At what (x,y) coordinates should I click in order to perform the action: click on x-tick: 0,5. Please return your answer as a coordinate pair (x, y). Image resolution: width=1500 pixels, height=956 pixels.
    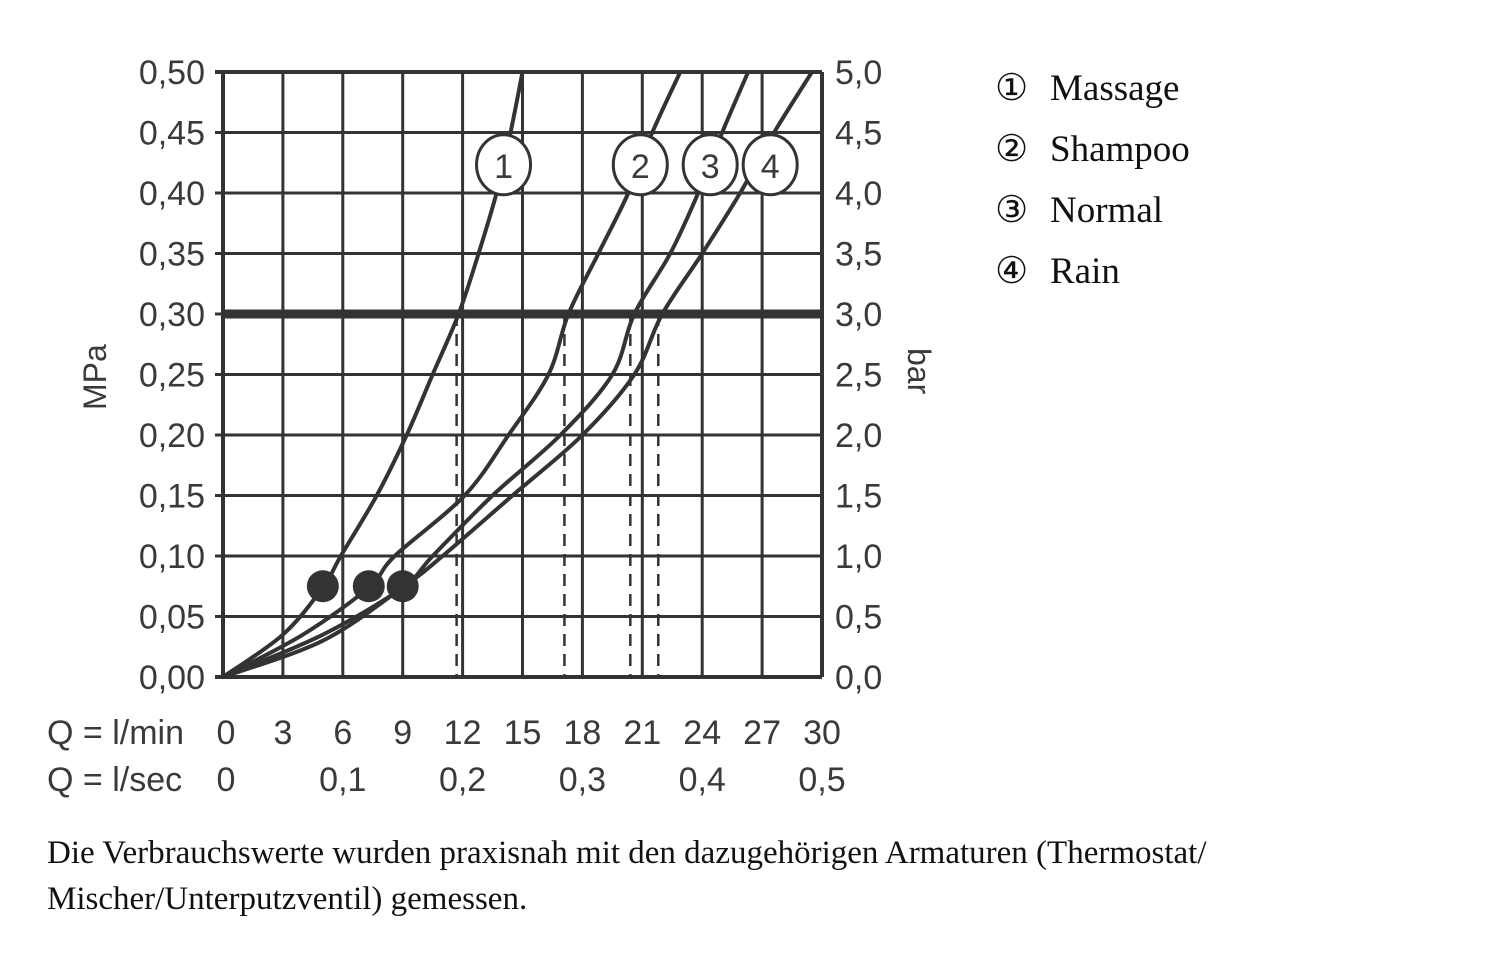
    Looking at the image, I should click on (821, 780).